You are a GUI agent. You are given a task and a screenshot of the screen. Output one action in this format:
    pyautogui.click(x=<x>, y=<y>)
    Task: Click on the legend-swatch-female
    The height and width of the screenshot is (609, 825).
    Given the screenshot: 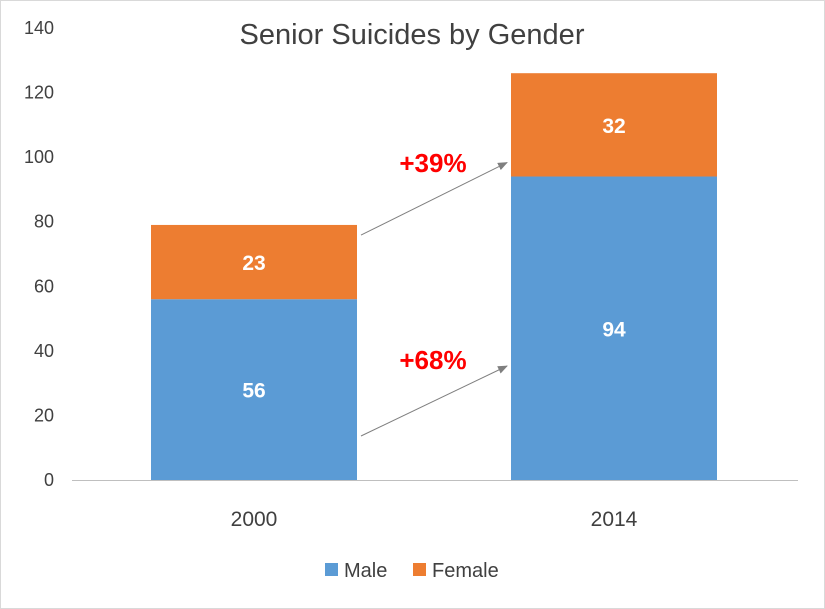 What is the action you would take?
    pyautogui.click(x=419, y=569)
    